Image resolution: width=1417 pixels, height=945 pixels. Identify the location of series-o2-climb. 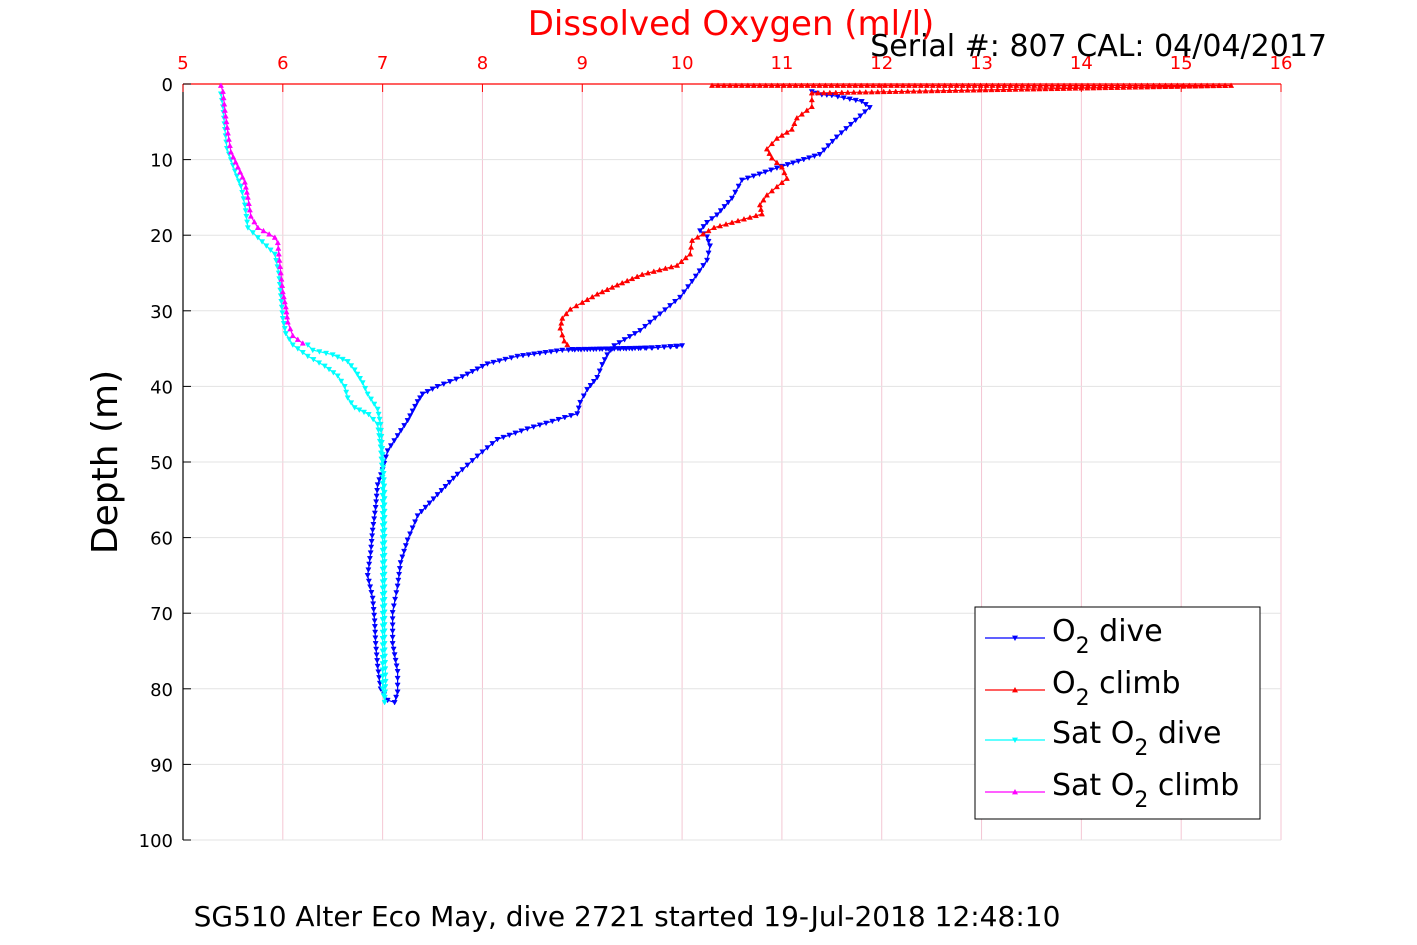
(896, 215).